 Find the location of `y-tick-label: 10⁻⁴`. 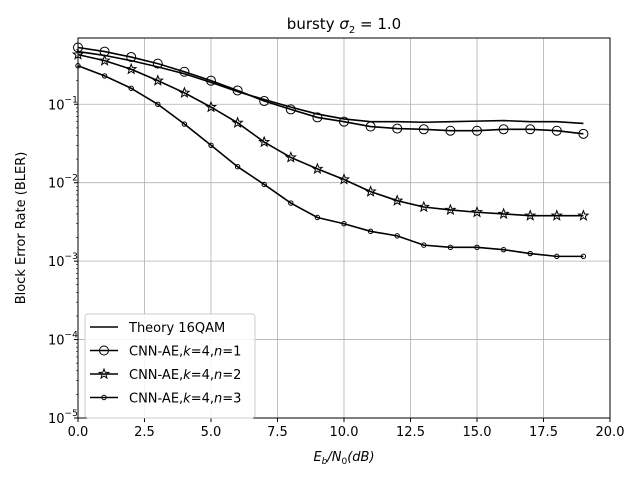

y-tick-label: 10⁻⁴ is located at coordinates (63, 340).